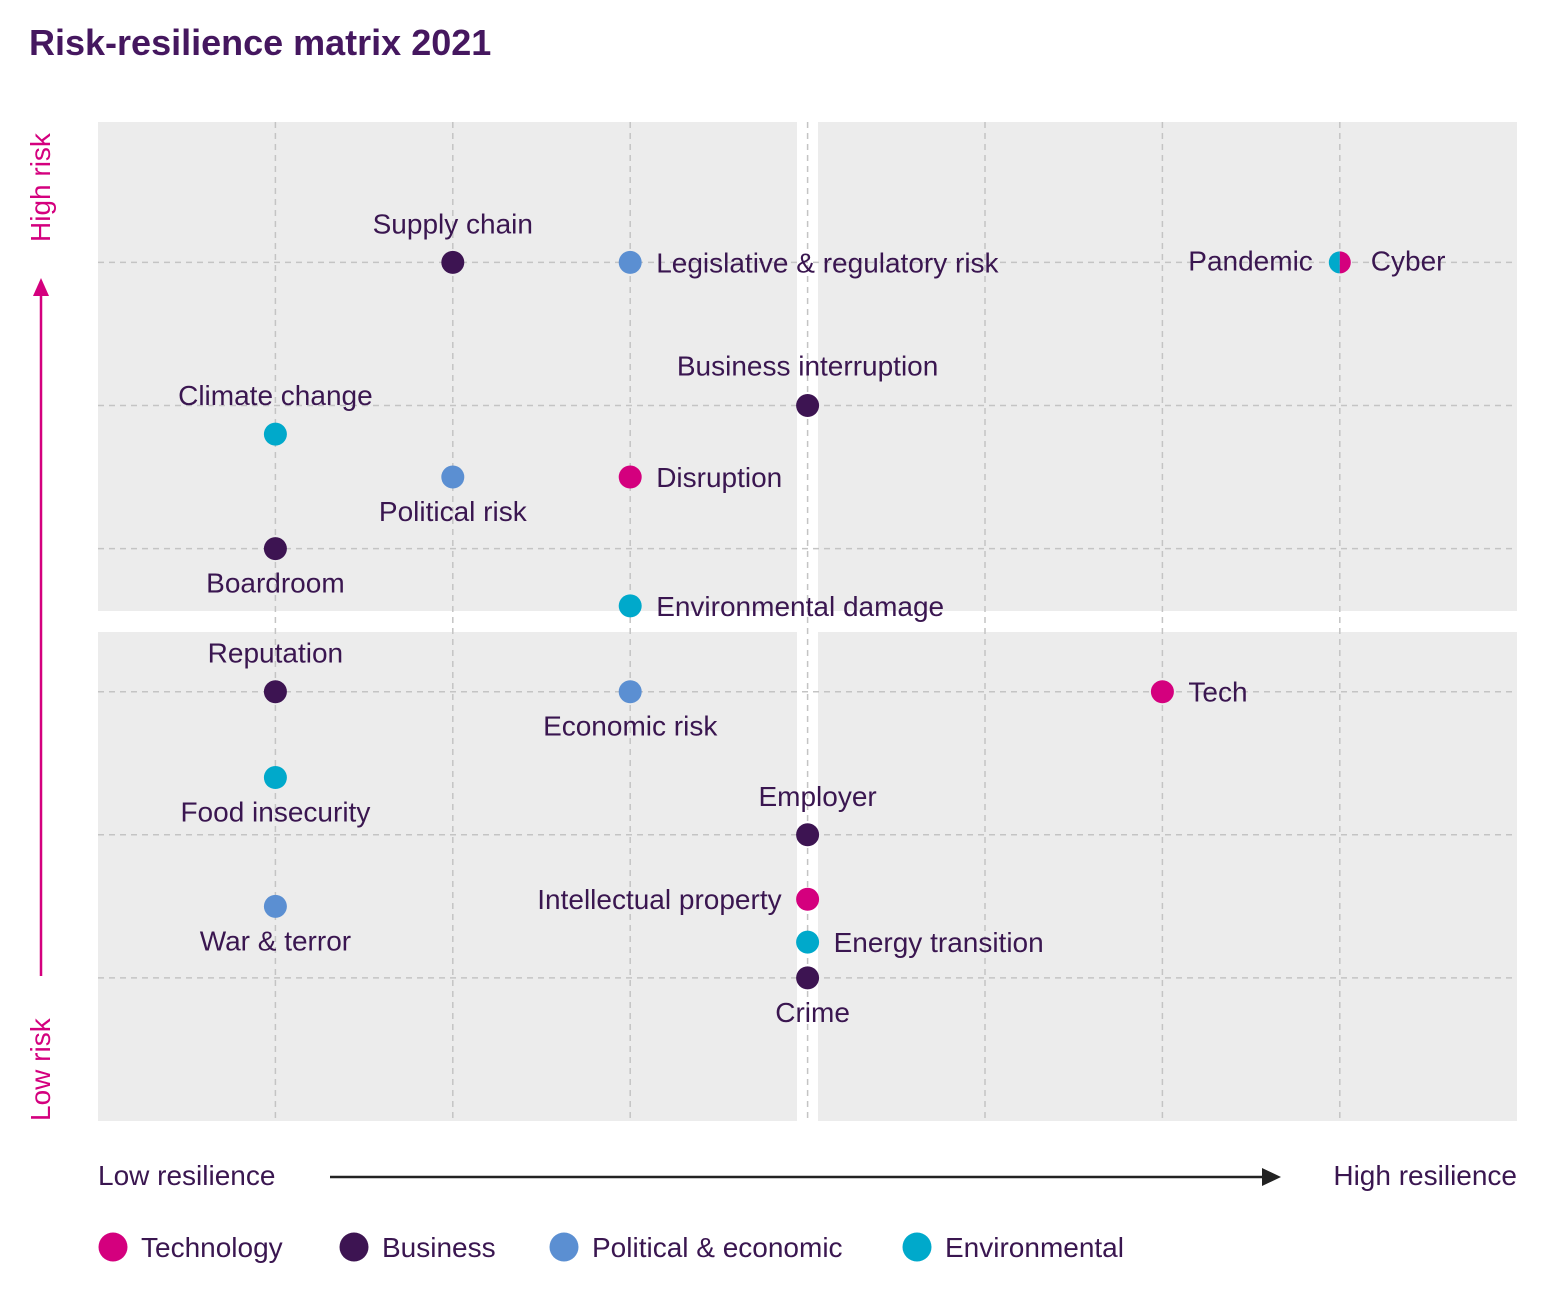 The image size is (1554, 1296). I want to click on point-boardroom, so click(275, 549).